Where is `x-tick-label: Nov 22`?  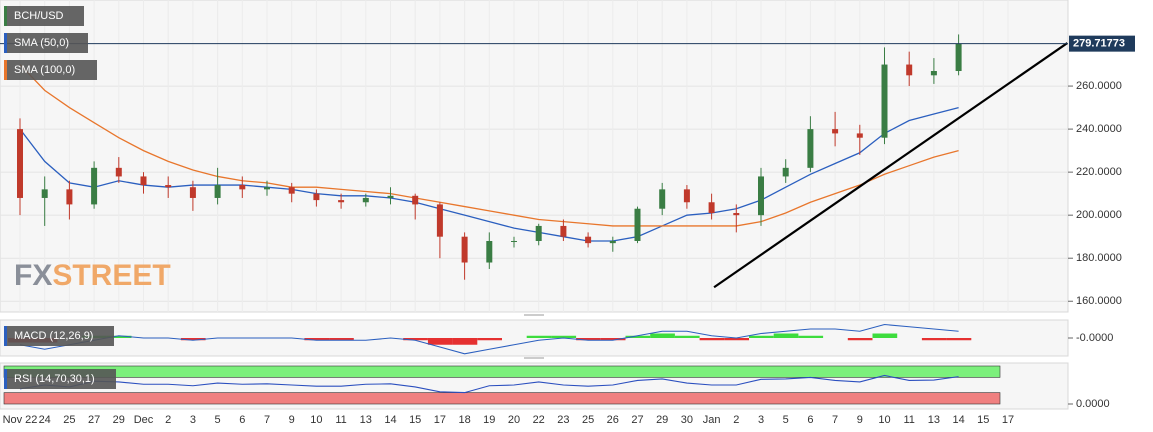
x-tick-label: Nov 22 is located at coordinates (20, 420).